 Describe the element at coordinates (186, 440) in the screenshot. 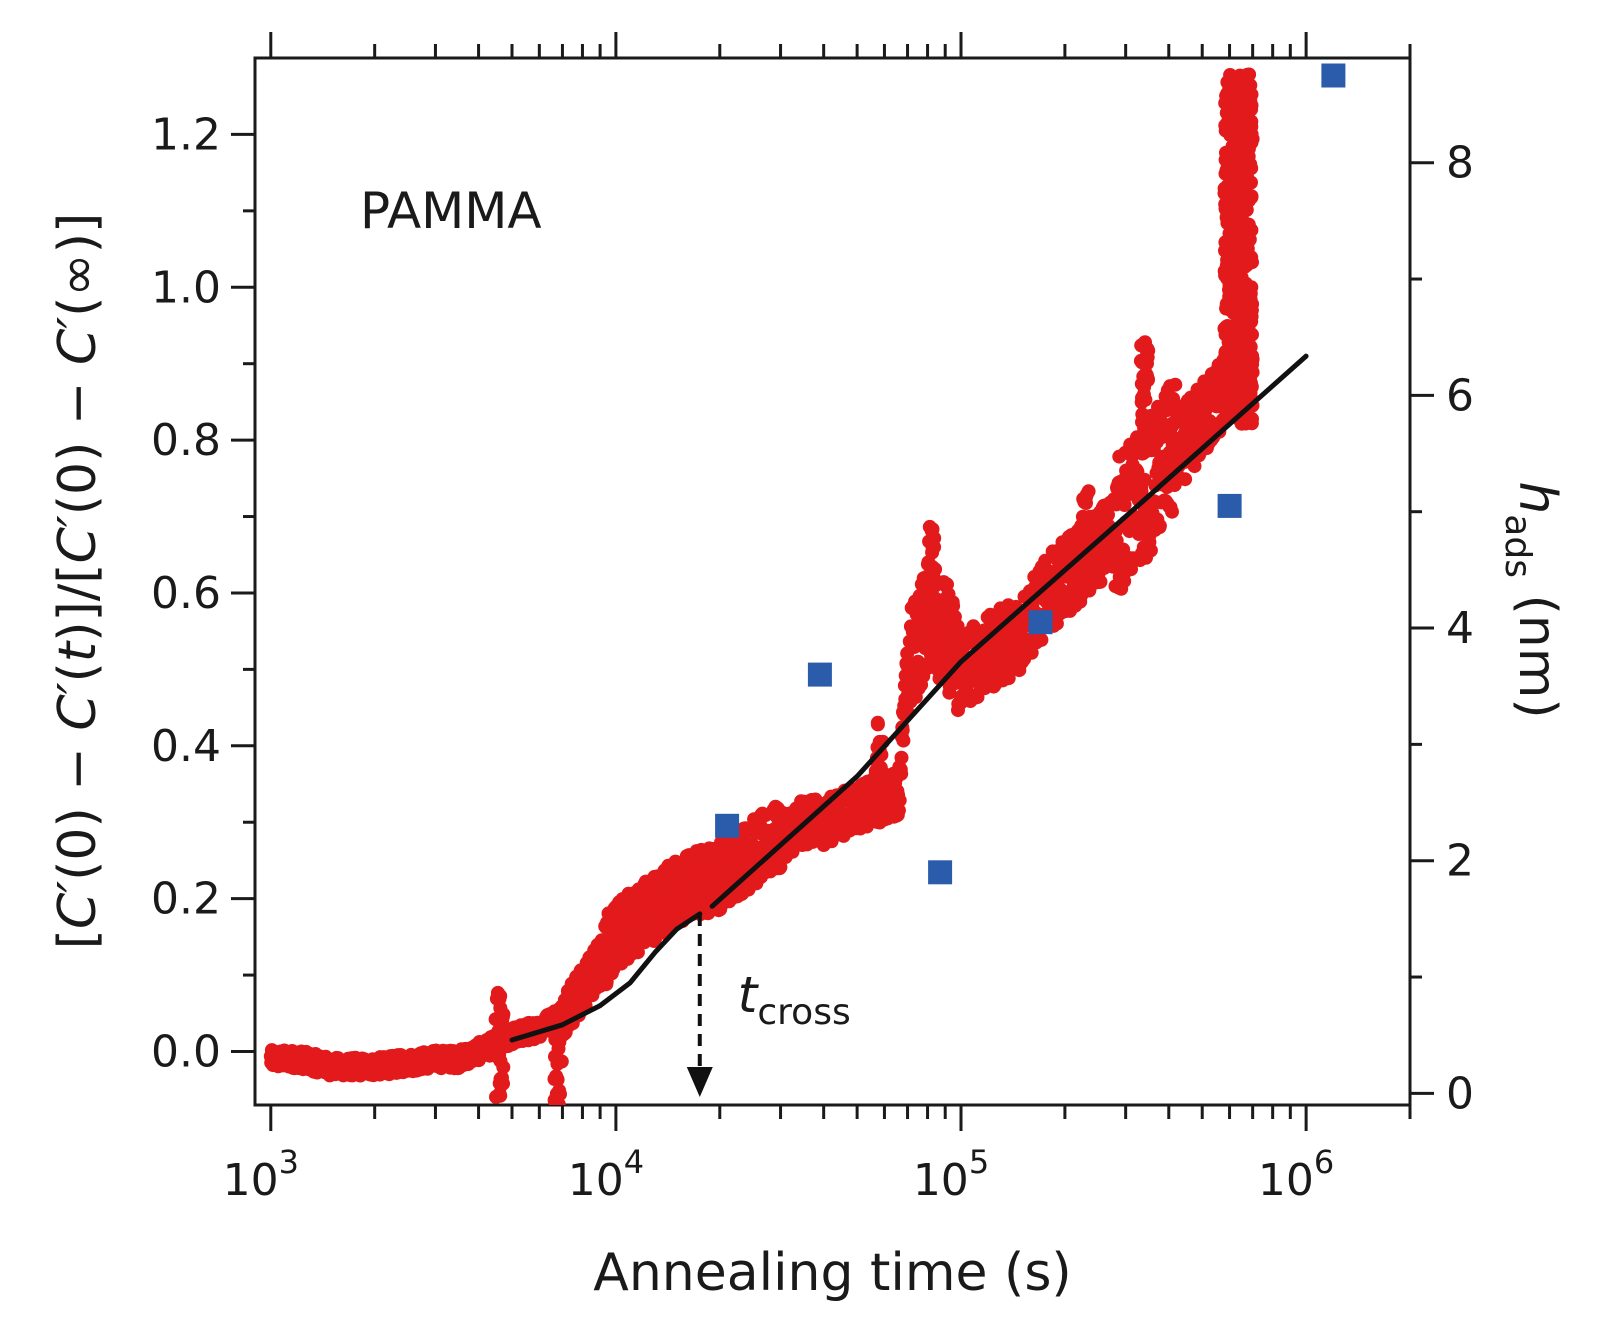

I see `y-left-tick-label: 0.8` at that location.